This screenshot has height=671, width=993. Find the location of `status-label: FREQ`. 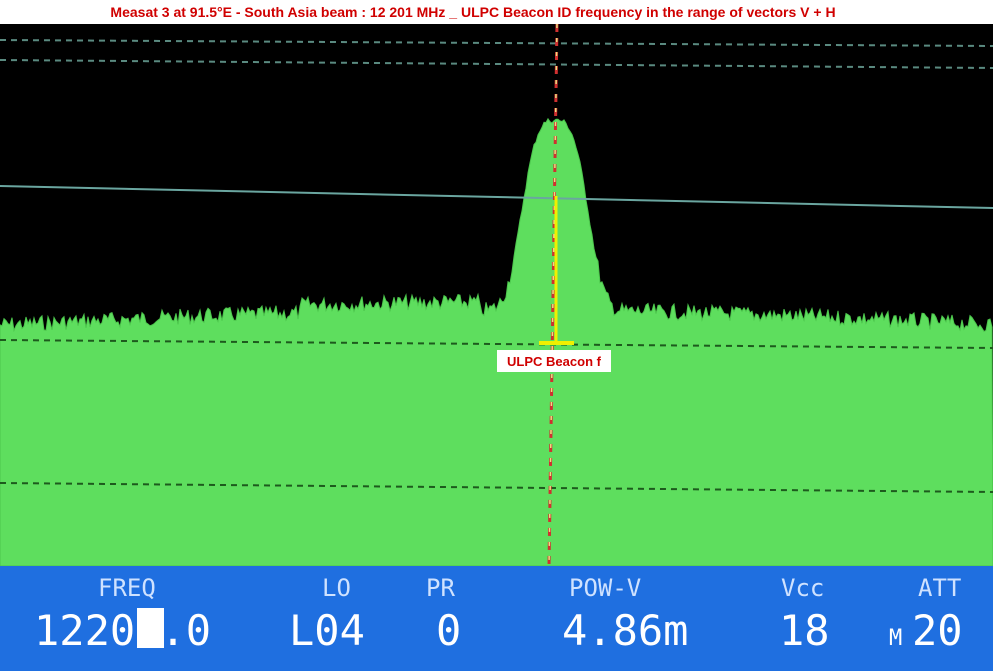

status-label: FREQ is located at coordinates (127, 588).